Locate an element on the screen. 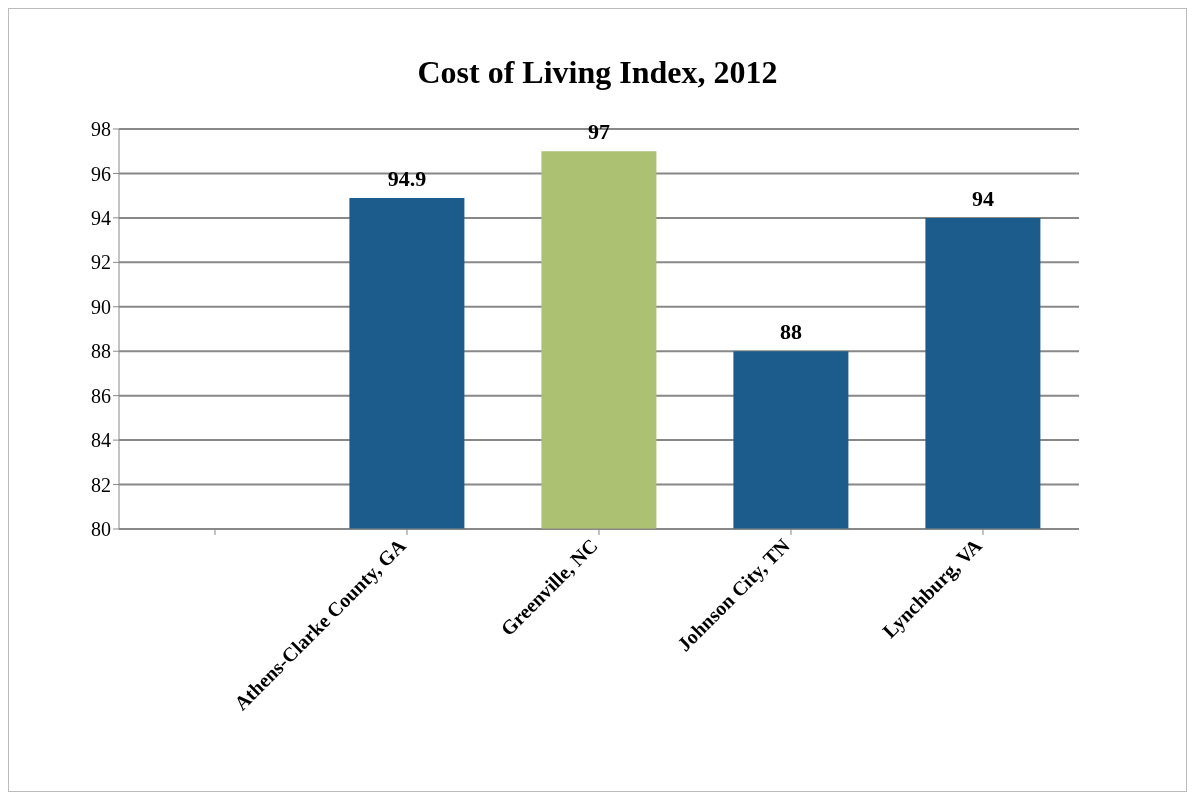  data-label: 88 is located at coordinates (790, 332).